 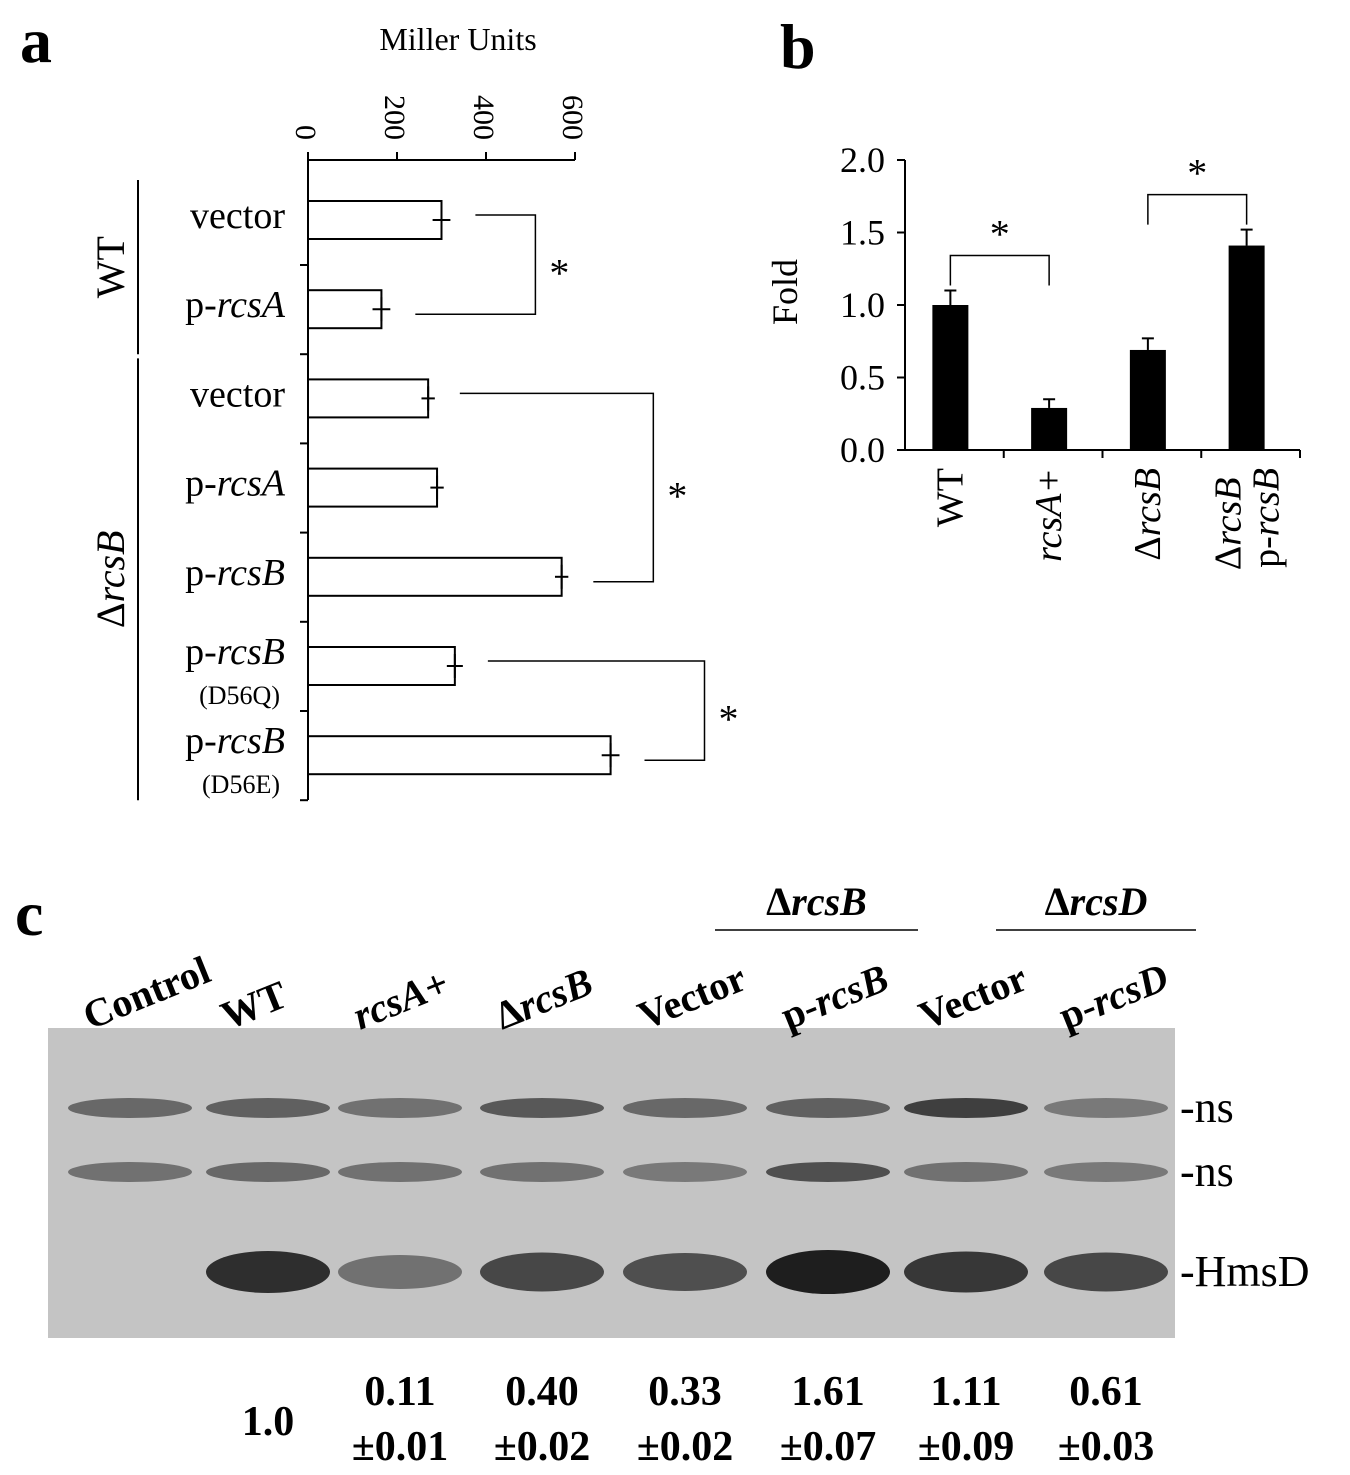 What do you see at coordinates (950, 497) in the screenshot?
I see `x-tick-label: WT` at bounding box center [950, 497].